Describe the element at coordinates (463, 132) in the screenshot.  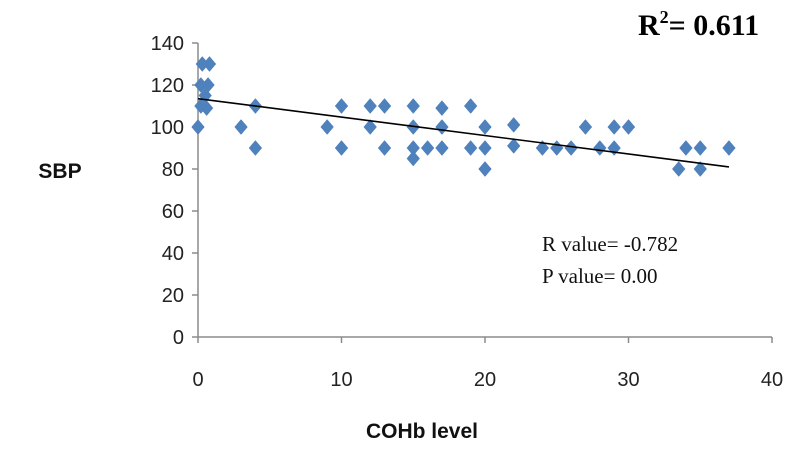
I see `trendline` at that location.